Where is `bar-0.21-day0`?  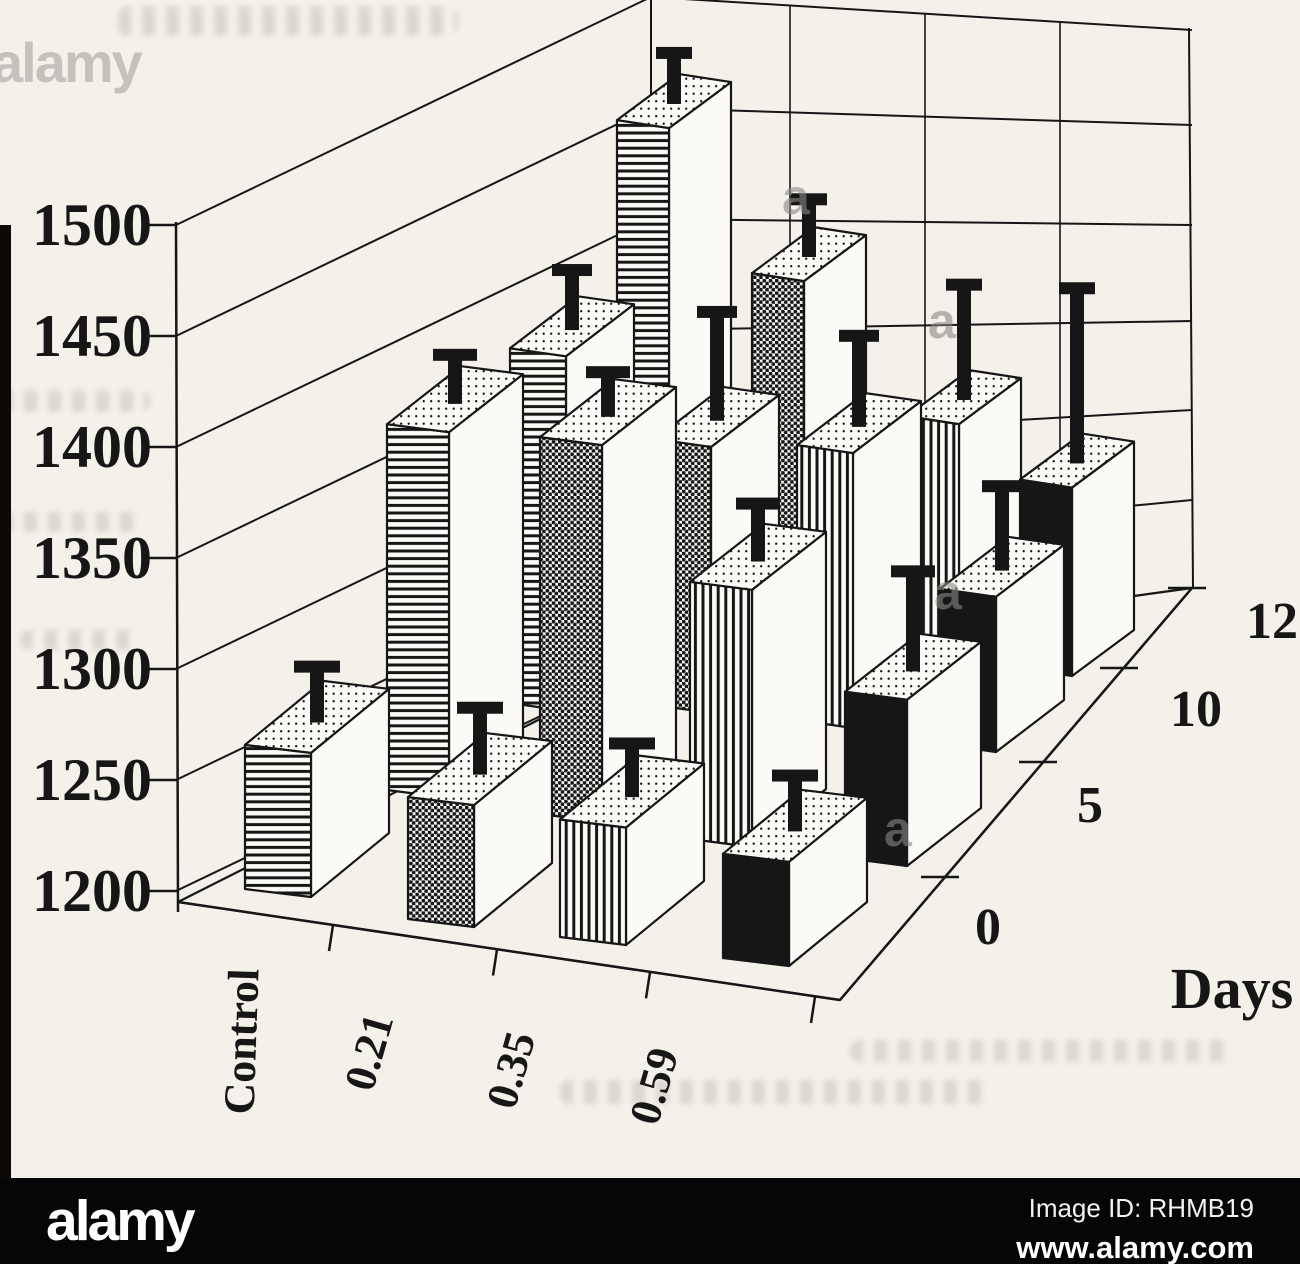 bar-0.21-day0 is located at coordinates (480, 815).